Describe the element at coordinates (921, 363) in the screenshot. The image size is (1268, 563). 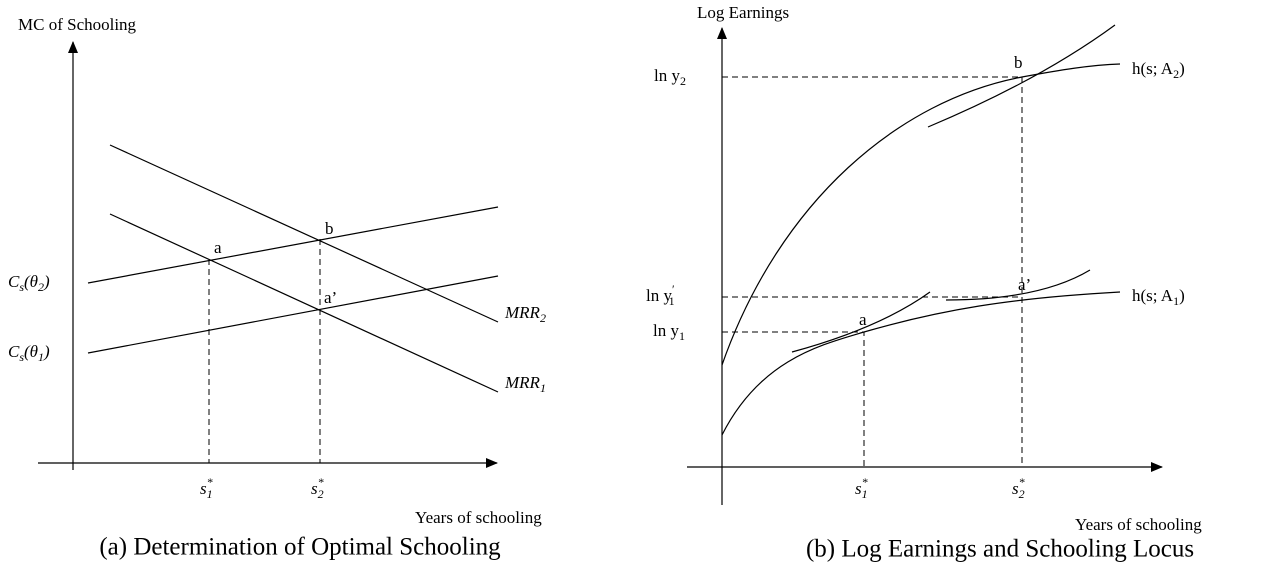
I see `curve-h-a1` at that location.